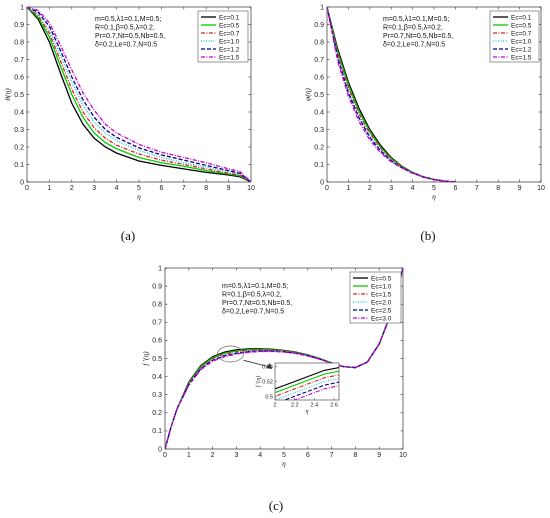  Describe the element at coordinates (258, 381) in the screenshot. I see `inset-y-axis-label: f ′(η)` at that location.